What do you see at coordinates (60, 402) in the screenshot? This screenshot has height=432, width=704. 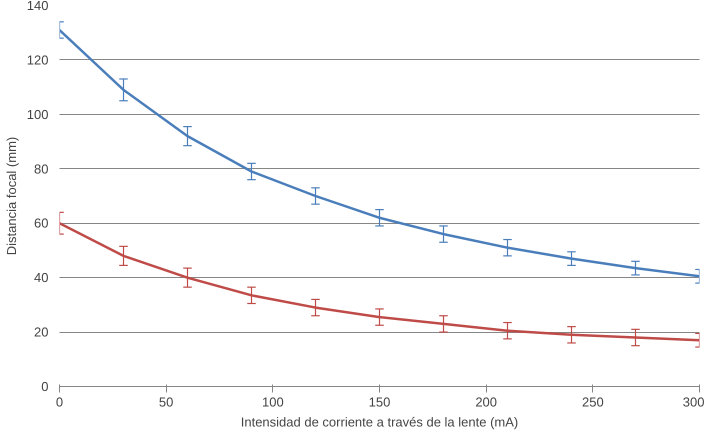 I see `x-tick-label: 0` at bounding box center [60, 402].